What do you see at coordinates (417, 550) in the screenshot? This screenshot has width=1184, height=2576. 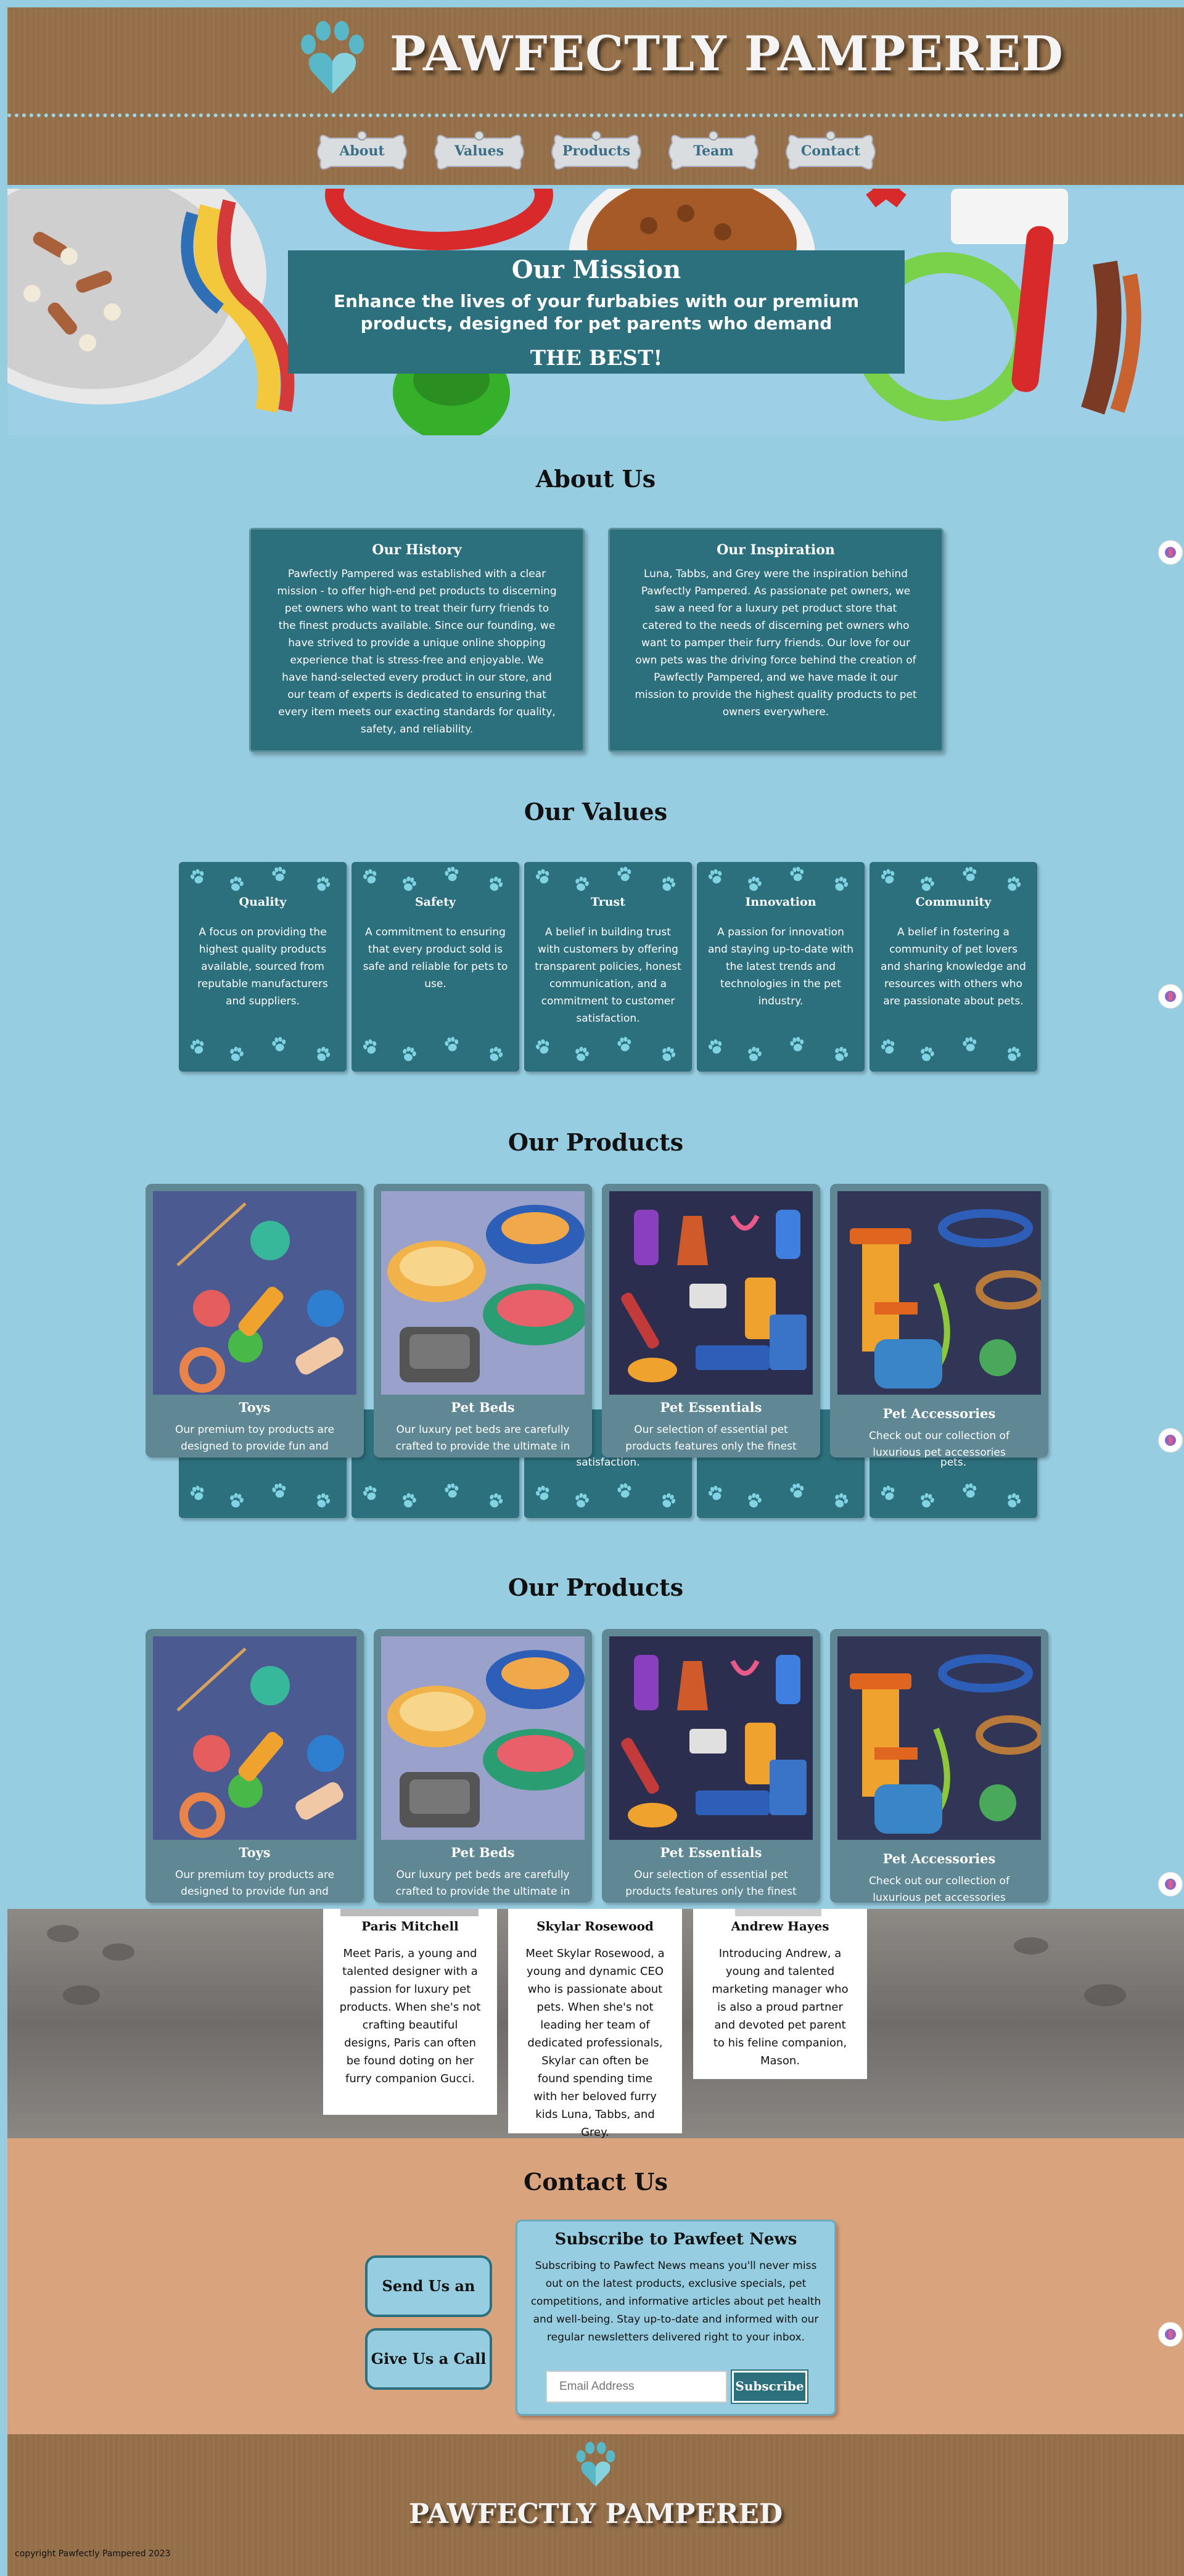 I see `history-title: Our History` at bounding box center [417, 550].